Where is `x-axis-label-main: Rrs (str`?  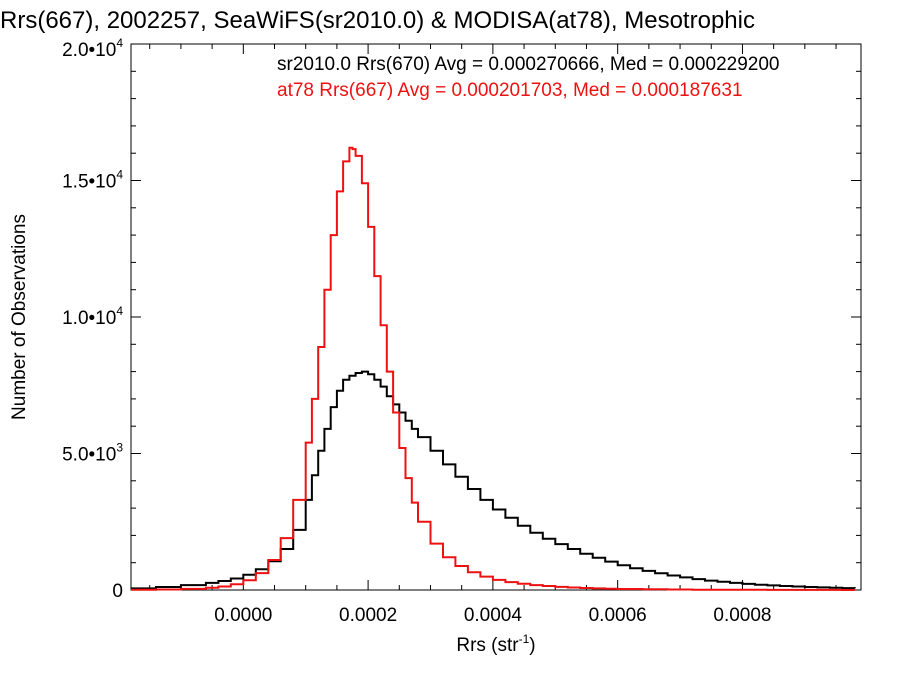 x-axis-label-main: Rrs (str is located at coordinates (487, 645).